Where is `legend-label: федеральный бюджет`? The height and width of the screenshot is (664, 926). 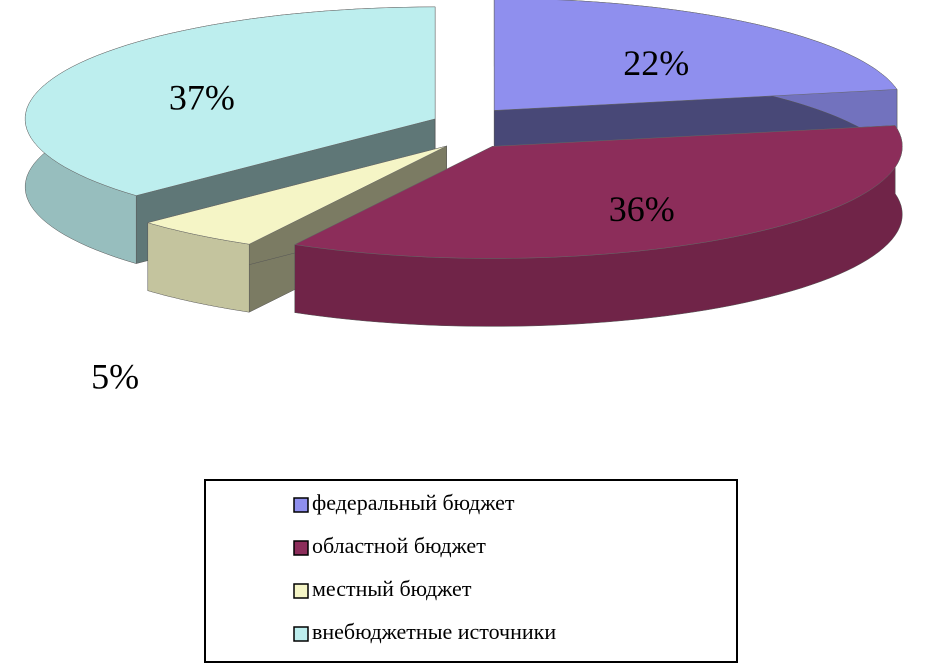 legend-label: федеральный бюджет is located at coordinates (413, 502).